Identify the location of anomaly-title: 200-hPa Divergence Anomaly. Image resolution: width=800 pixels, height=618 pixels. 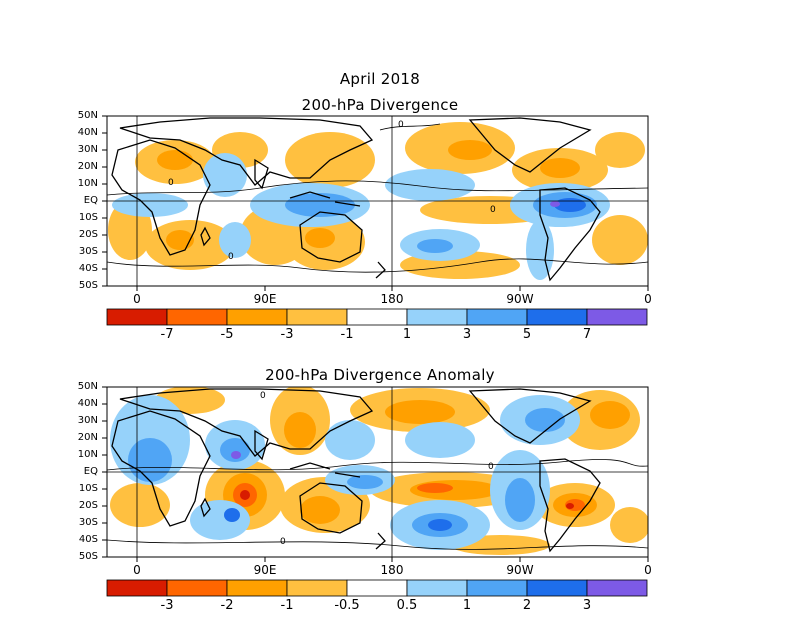
(380, 375).